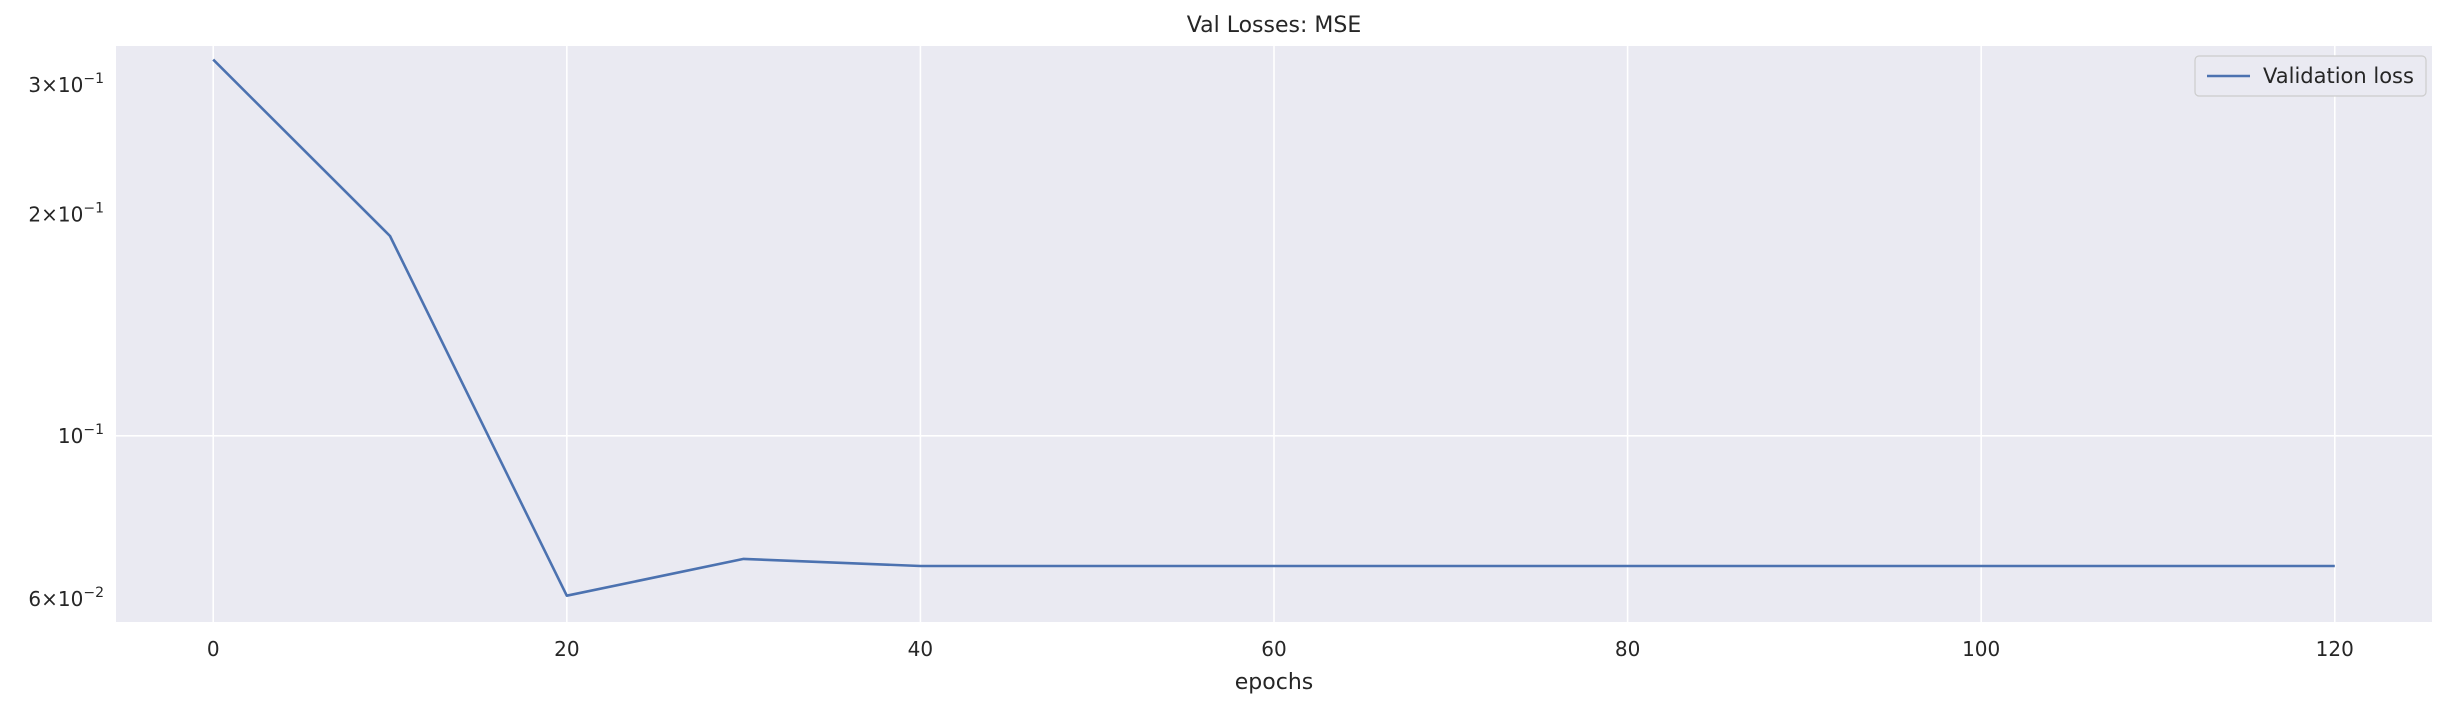 This screenshot has width=2450, height=709. Describe the element at coordinates (66, 341) in the screenshot. I see `y-axis-ticks: 3×10⁻¹ 2×10⁻¹ 10−1 6×10⁻²` at that location.